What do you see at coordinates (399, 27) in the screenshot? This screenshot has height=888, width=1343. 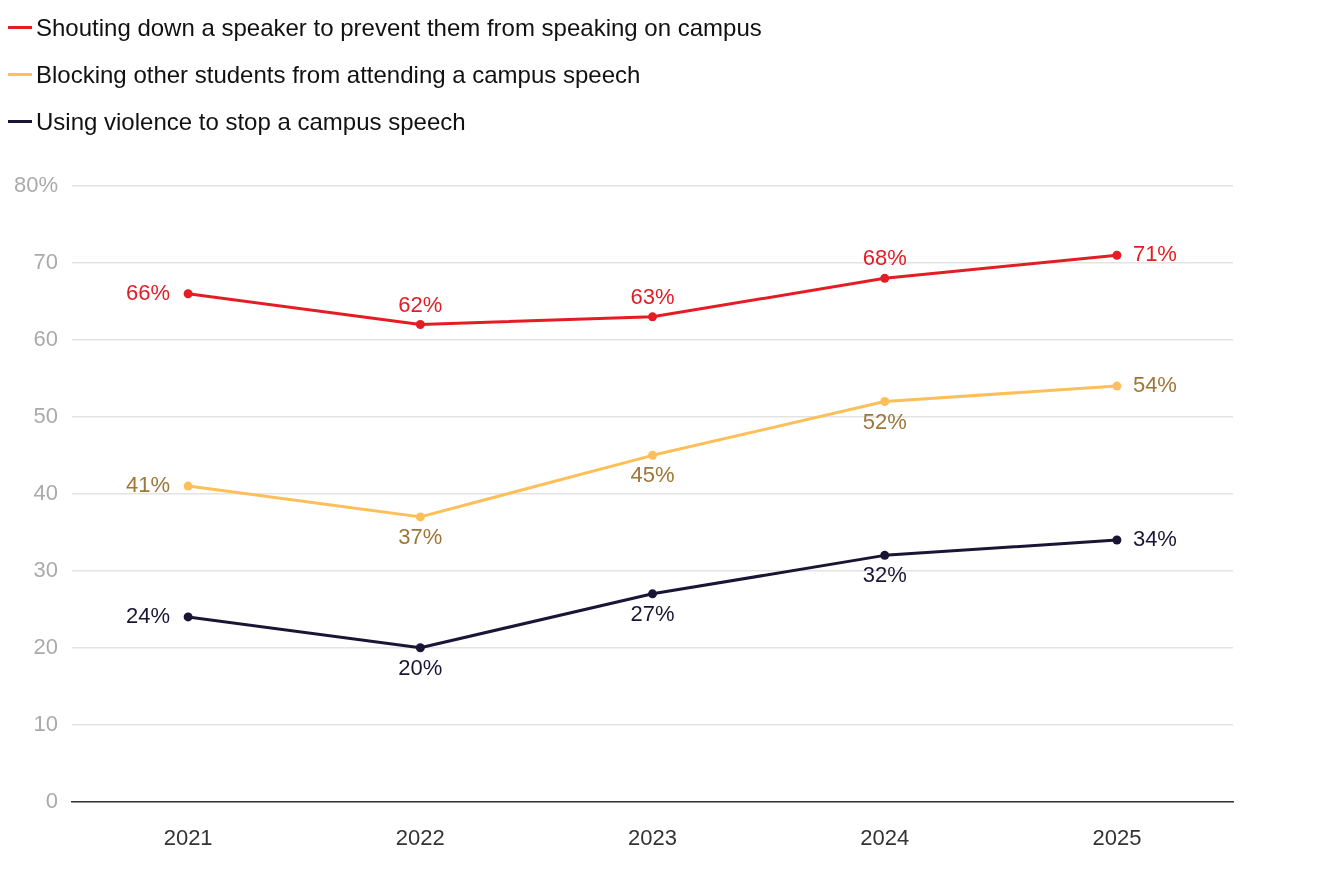 I see `legend-label: Shouting down a speaker to prevent them from speaking on campus` at bounding box center [399, 27].